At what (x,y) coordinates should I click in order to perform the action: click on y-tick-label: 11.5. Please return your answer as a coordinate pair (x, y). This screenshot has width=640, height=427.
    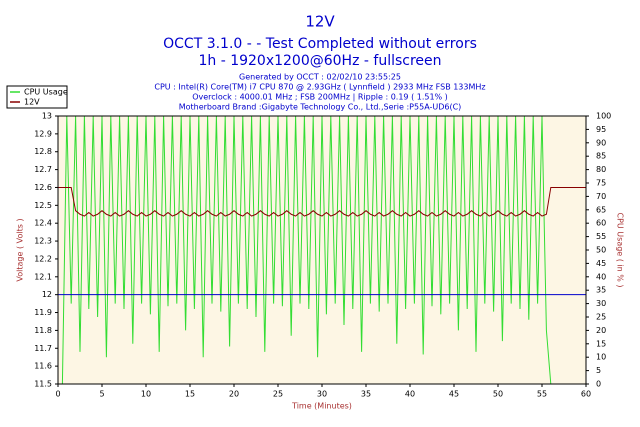
    Looking at the image, I should click on (43, 384).